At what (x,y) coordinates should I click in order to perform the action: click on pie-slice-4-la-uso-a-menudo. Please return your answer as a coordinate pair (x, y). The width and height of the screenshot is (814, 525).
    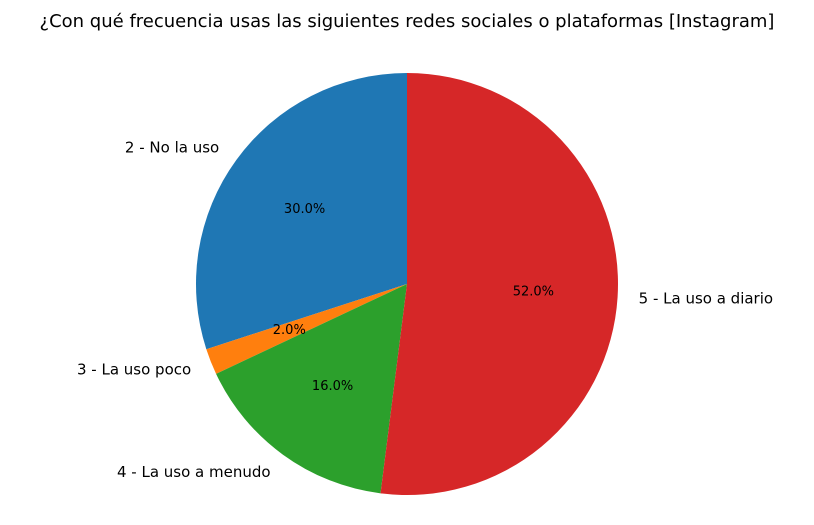
    Looking at the image, I should click on (311, 389).